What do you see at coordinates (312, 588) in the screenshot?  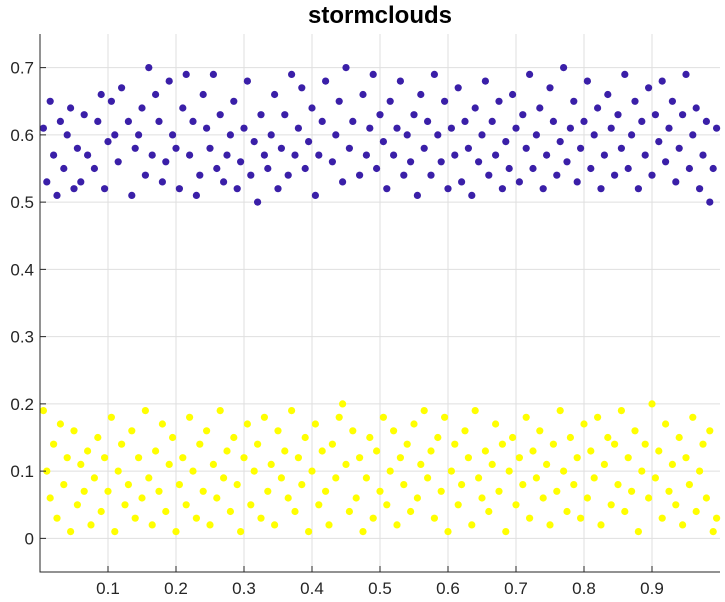 I see `x-tick-label: 0.4` at bounding box center [312, 588].